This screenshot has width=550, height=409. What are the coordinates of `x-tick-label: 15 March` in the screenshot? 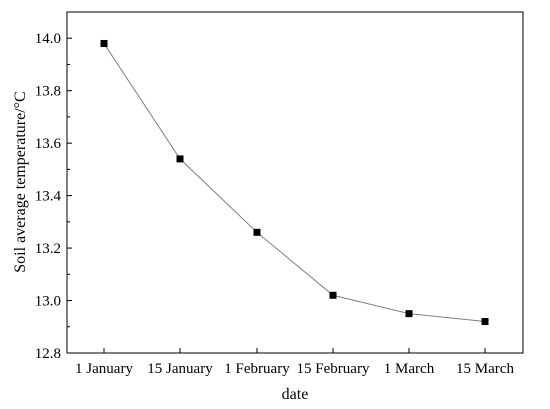 It's located at (485, 369).